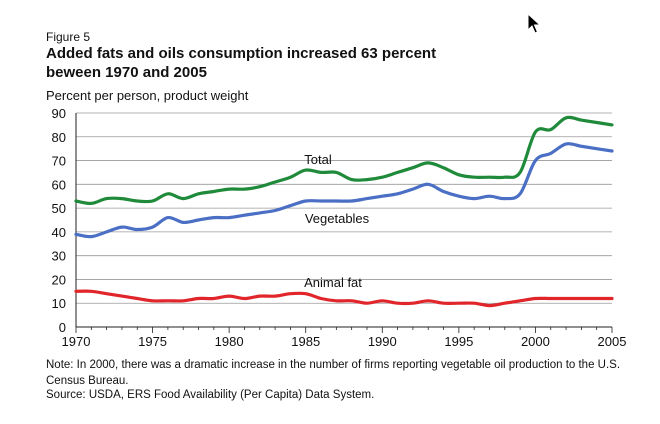 Image resolution: width=660 pixels, height=424 pixels. I want to click on figure-label: Figure 5, so click(68, 37).